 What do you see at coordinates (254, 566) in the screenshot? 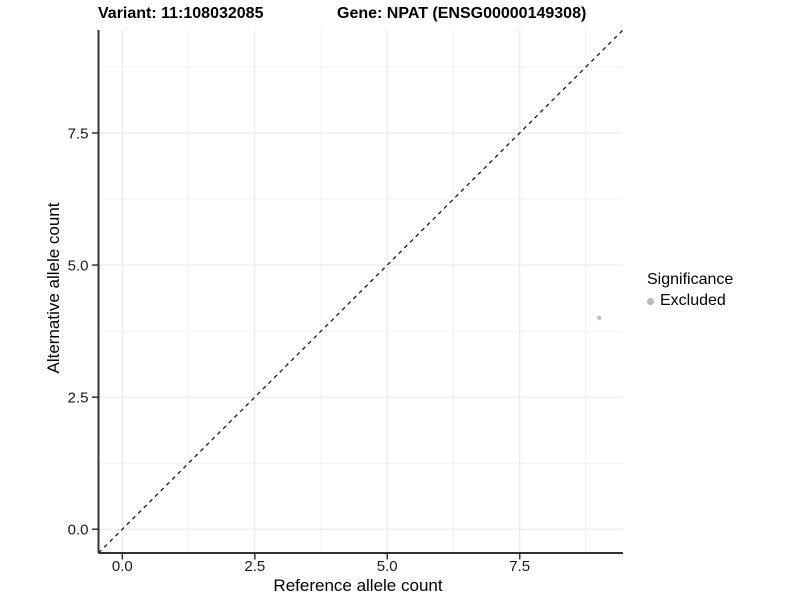
I see `x-tick-label: 2.5` at bounding box center [254, 566].